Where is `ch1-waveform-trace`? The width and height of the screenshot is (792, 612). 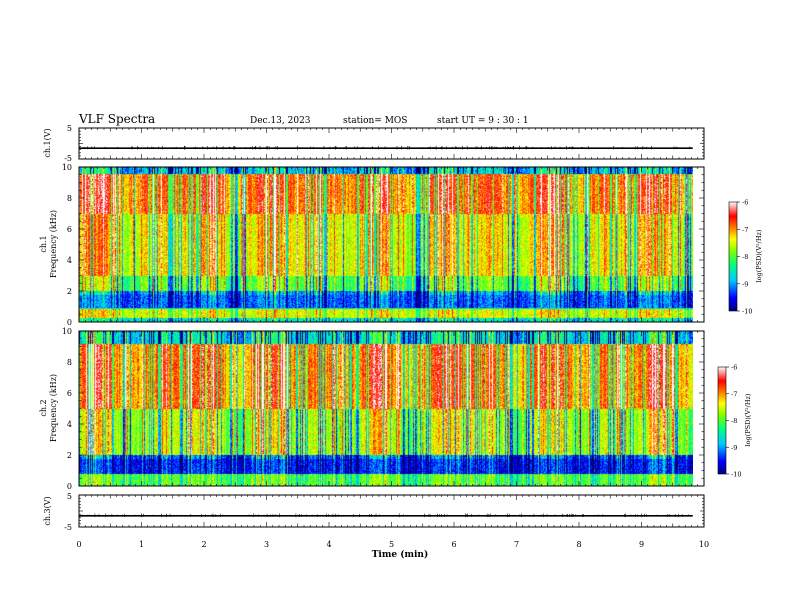
ch1-waveform-trace is located at coordinates (386, 147).